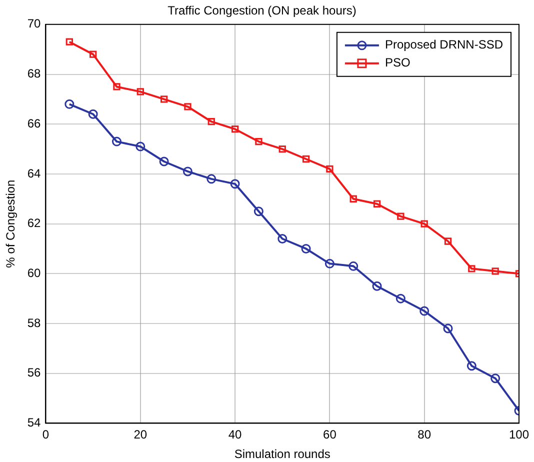  I want to click on y-tick-label: 58, so click(34, 323).